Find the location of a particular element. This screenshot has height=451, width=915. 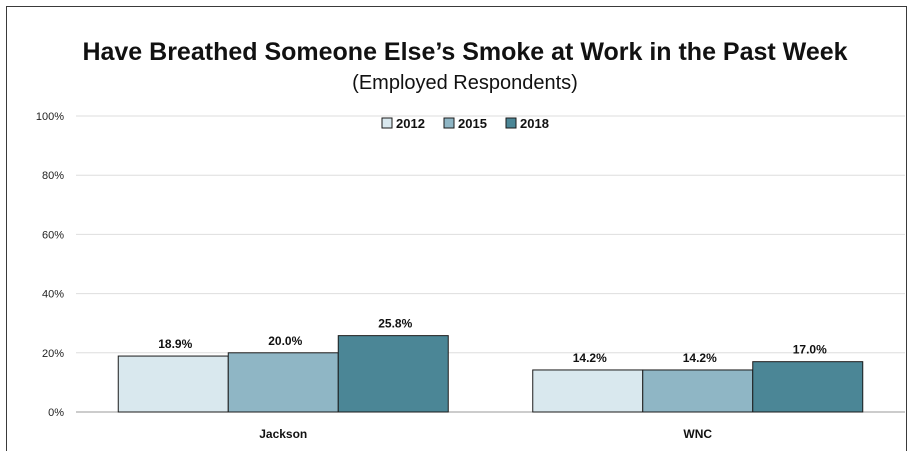

y-tick-label: 60% is located at coordinates (53, 235).